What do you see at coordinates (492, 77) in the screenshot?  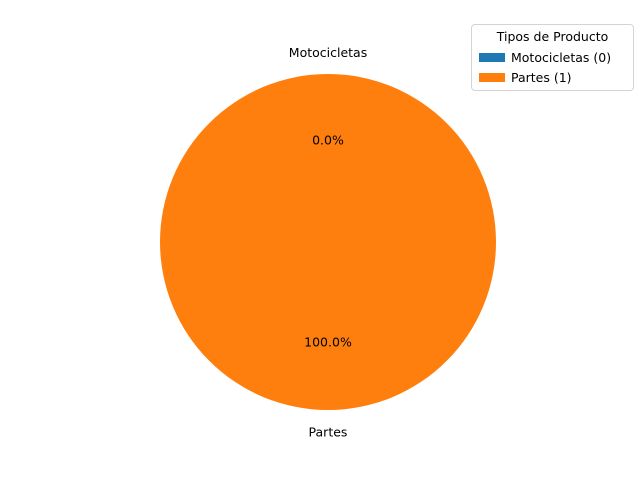 I see `legend-swatch-partes` at bounding box center [492, 77].